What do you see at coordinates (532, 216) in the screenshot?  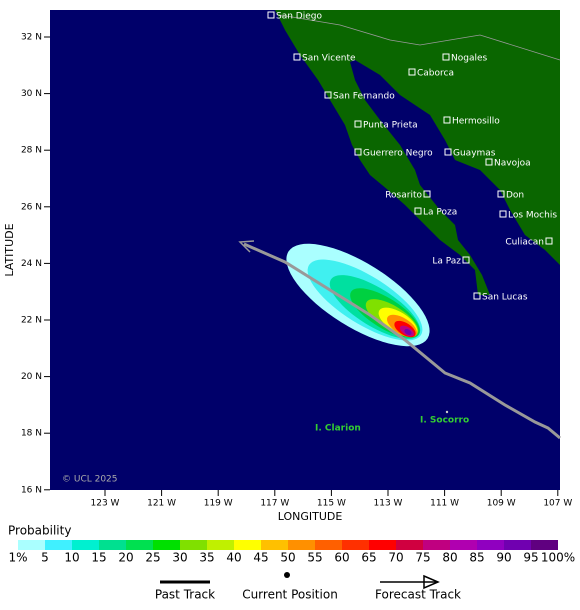 I see `city-label: Los Mochis` at bounding box center [532, 216].